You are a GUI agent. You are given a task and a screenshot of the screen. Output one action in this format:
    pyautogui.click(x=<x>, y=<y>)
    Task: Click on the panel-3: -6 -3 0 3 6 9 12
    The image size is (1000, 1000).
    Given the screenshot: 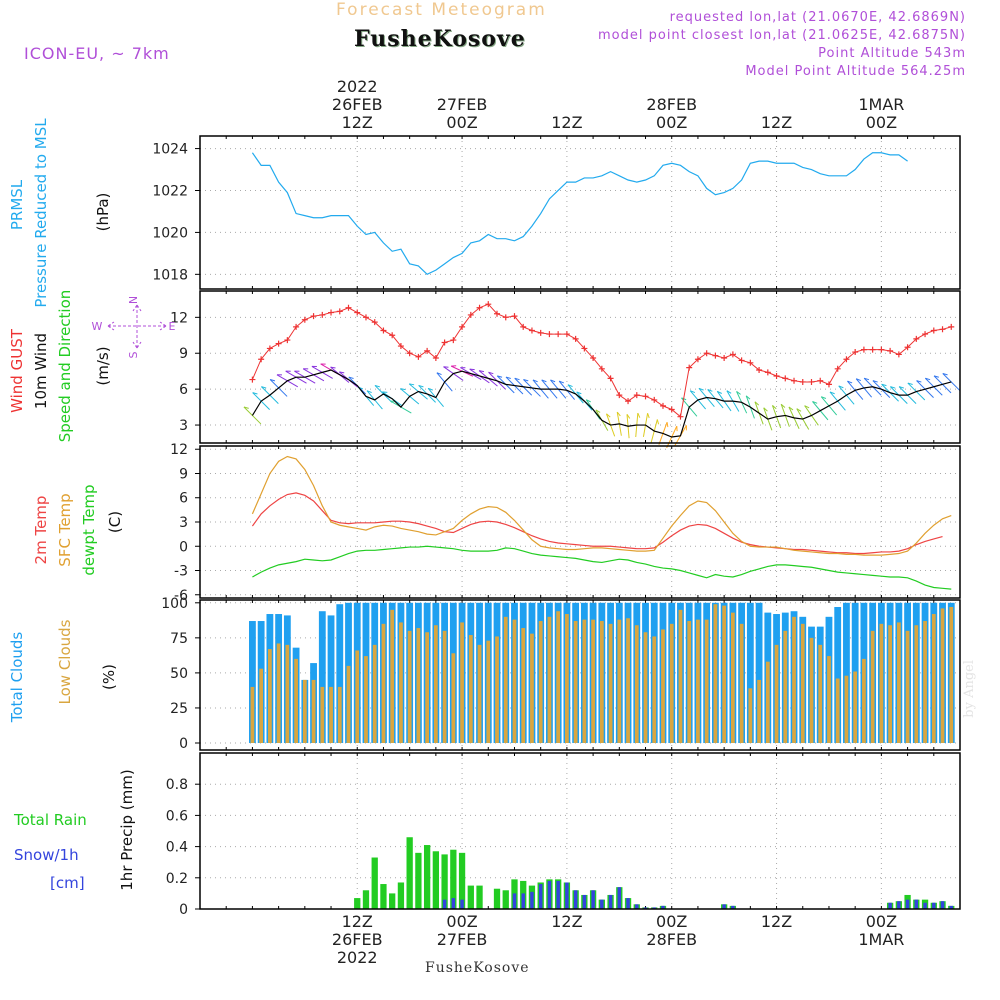 What is the action you would take?
    pyautogui.click(x=565, y=523)
    